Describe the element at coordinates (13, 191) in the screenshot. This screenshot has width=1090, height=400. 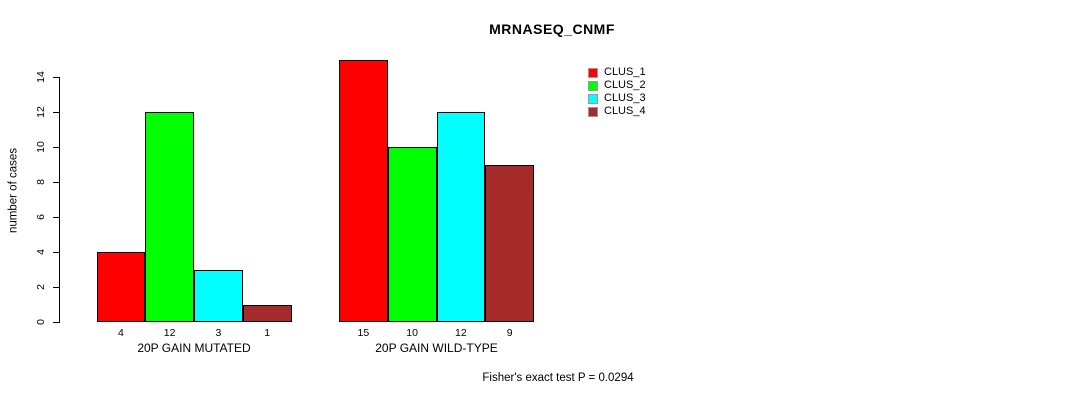
I see `y-axis-title: number of cases` at that location.